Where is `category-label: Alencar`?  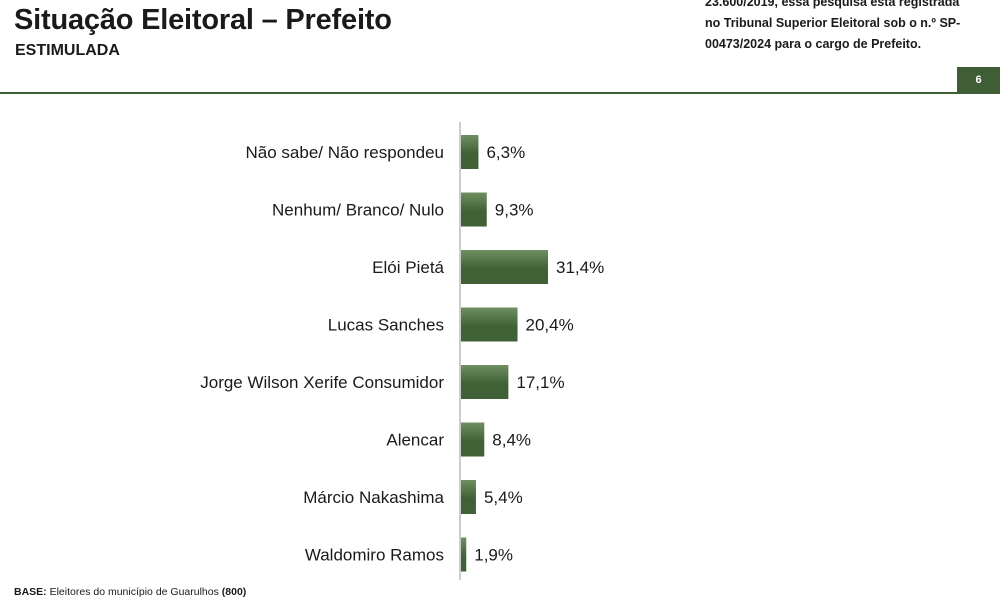
category-label: Alencar is located at coordinates (415, 440).